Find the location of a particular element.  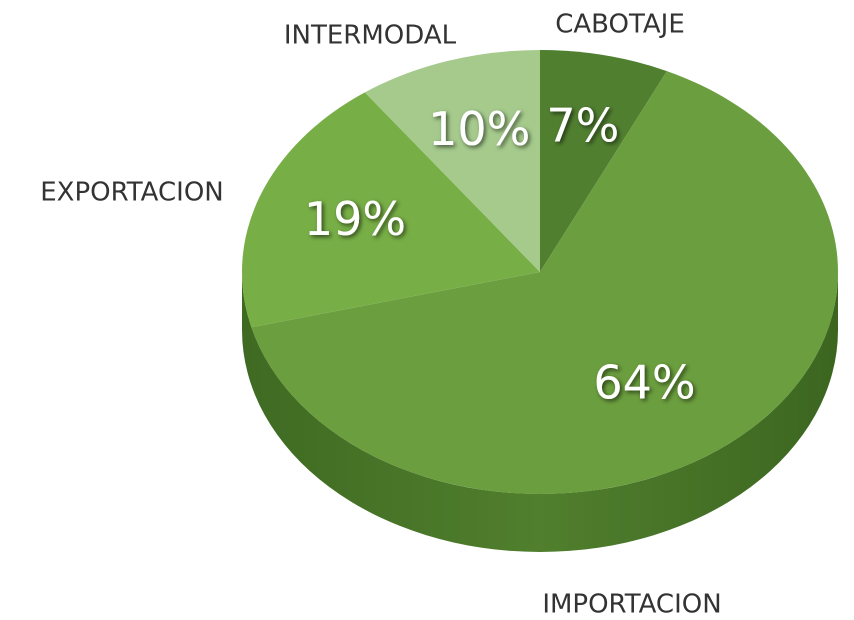

slice-category-label: CABOTAJE is located at coordinates (620, 25).